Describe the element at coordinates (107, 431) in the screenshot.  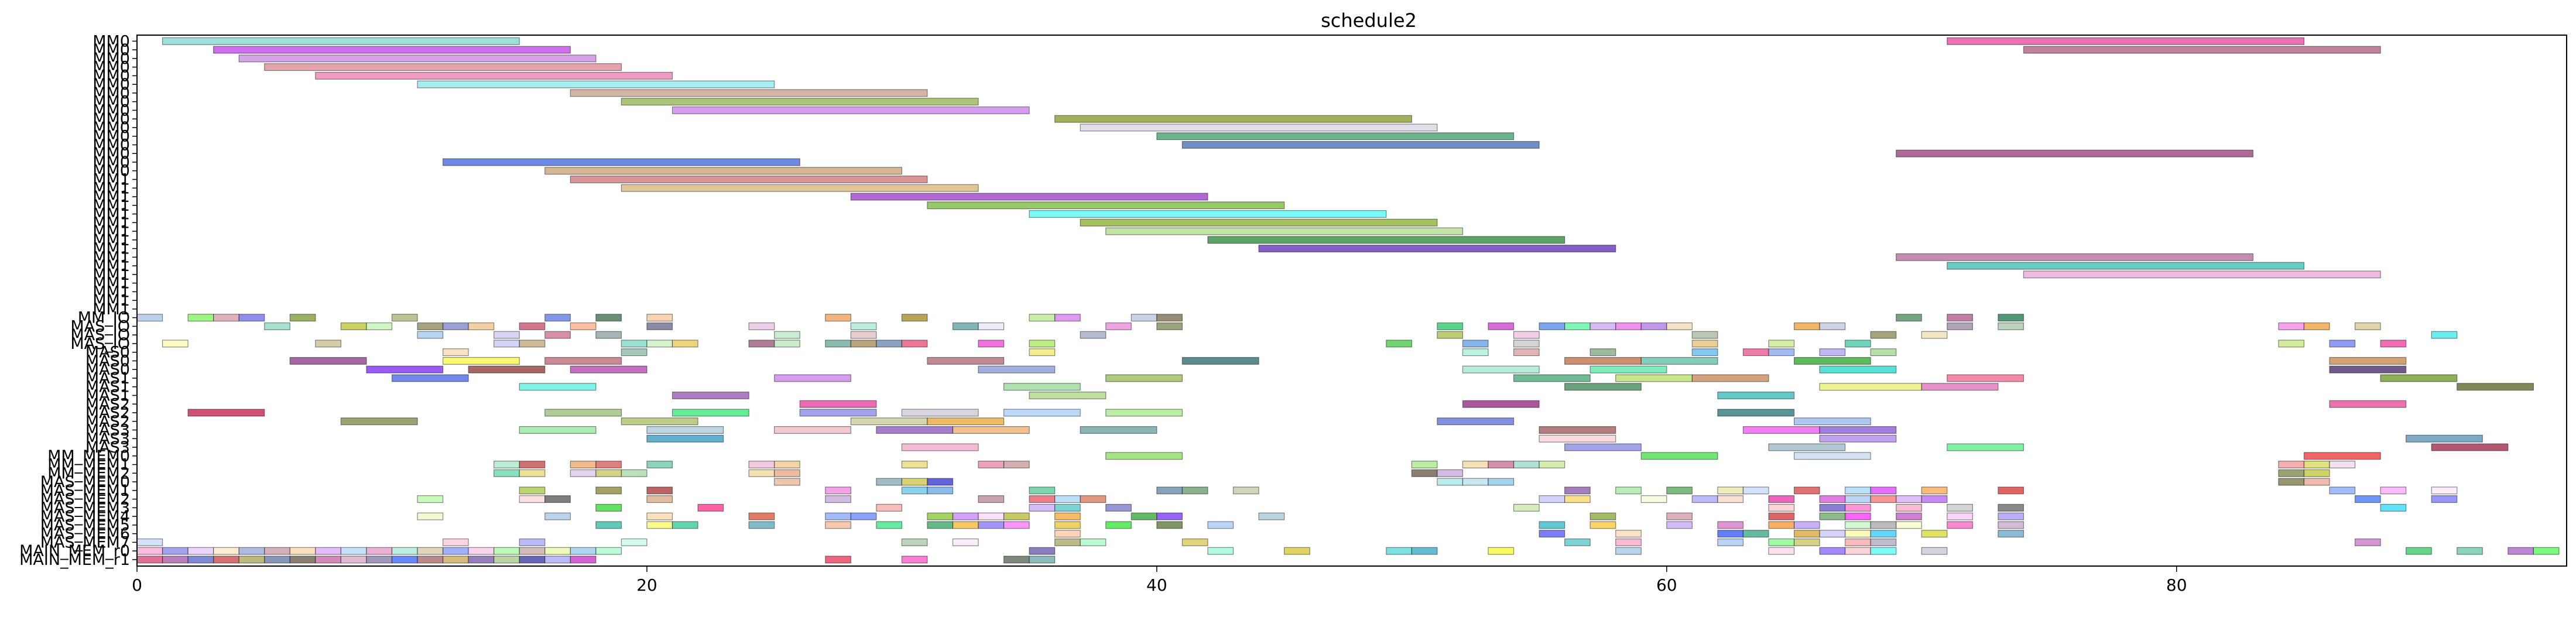
I see `y-tick-label: MAS3` at that location.